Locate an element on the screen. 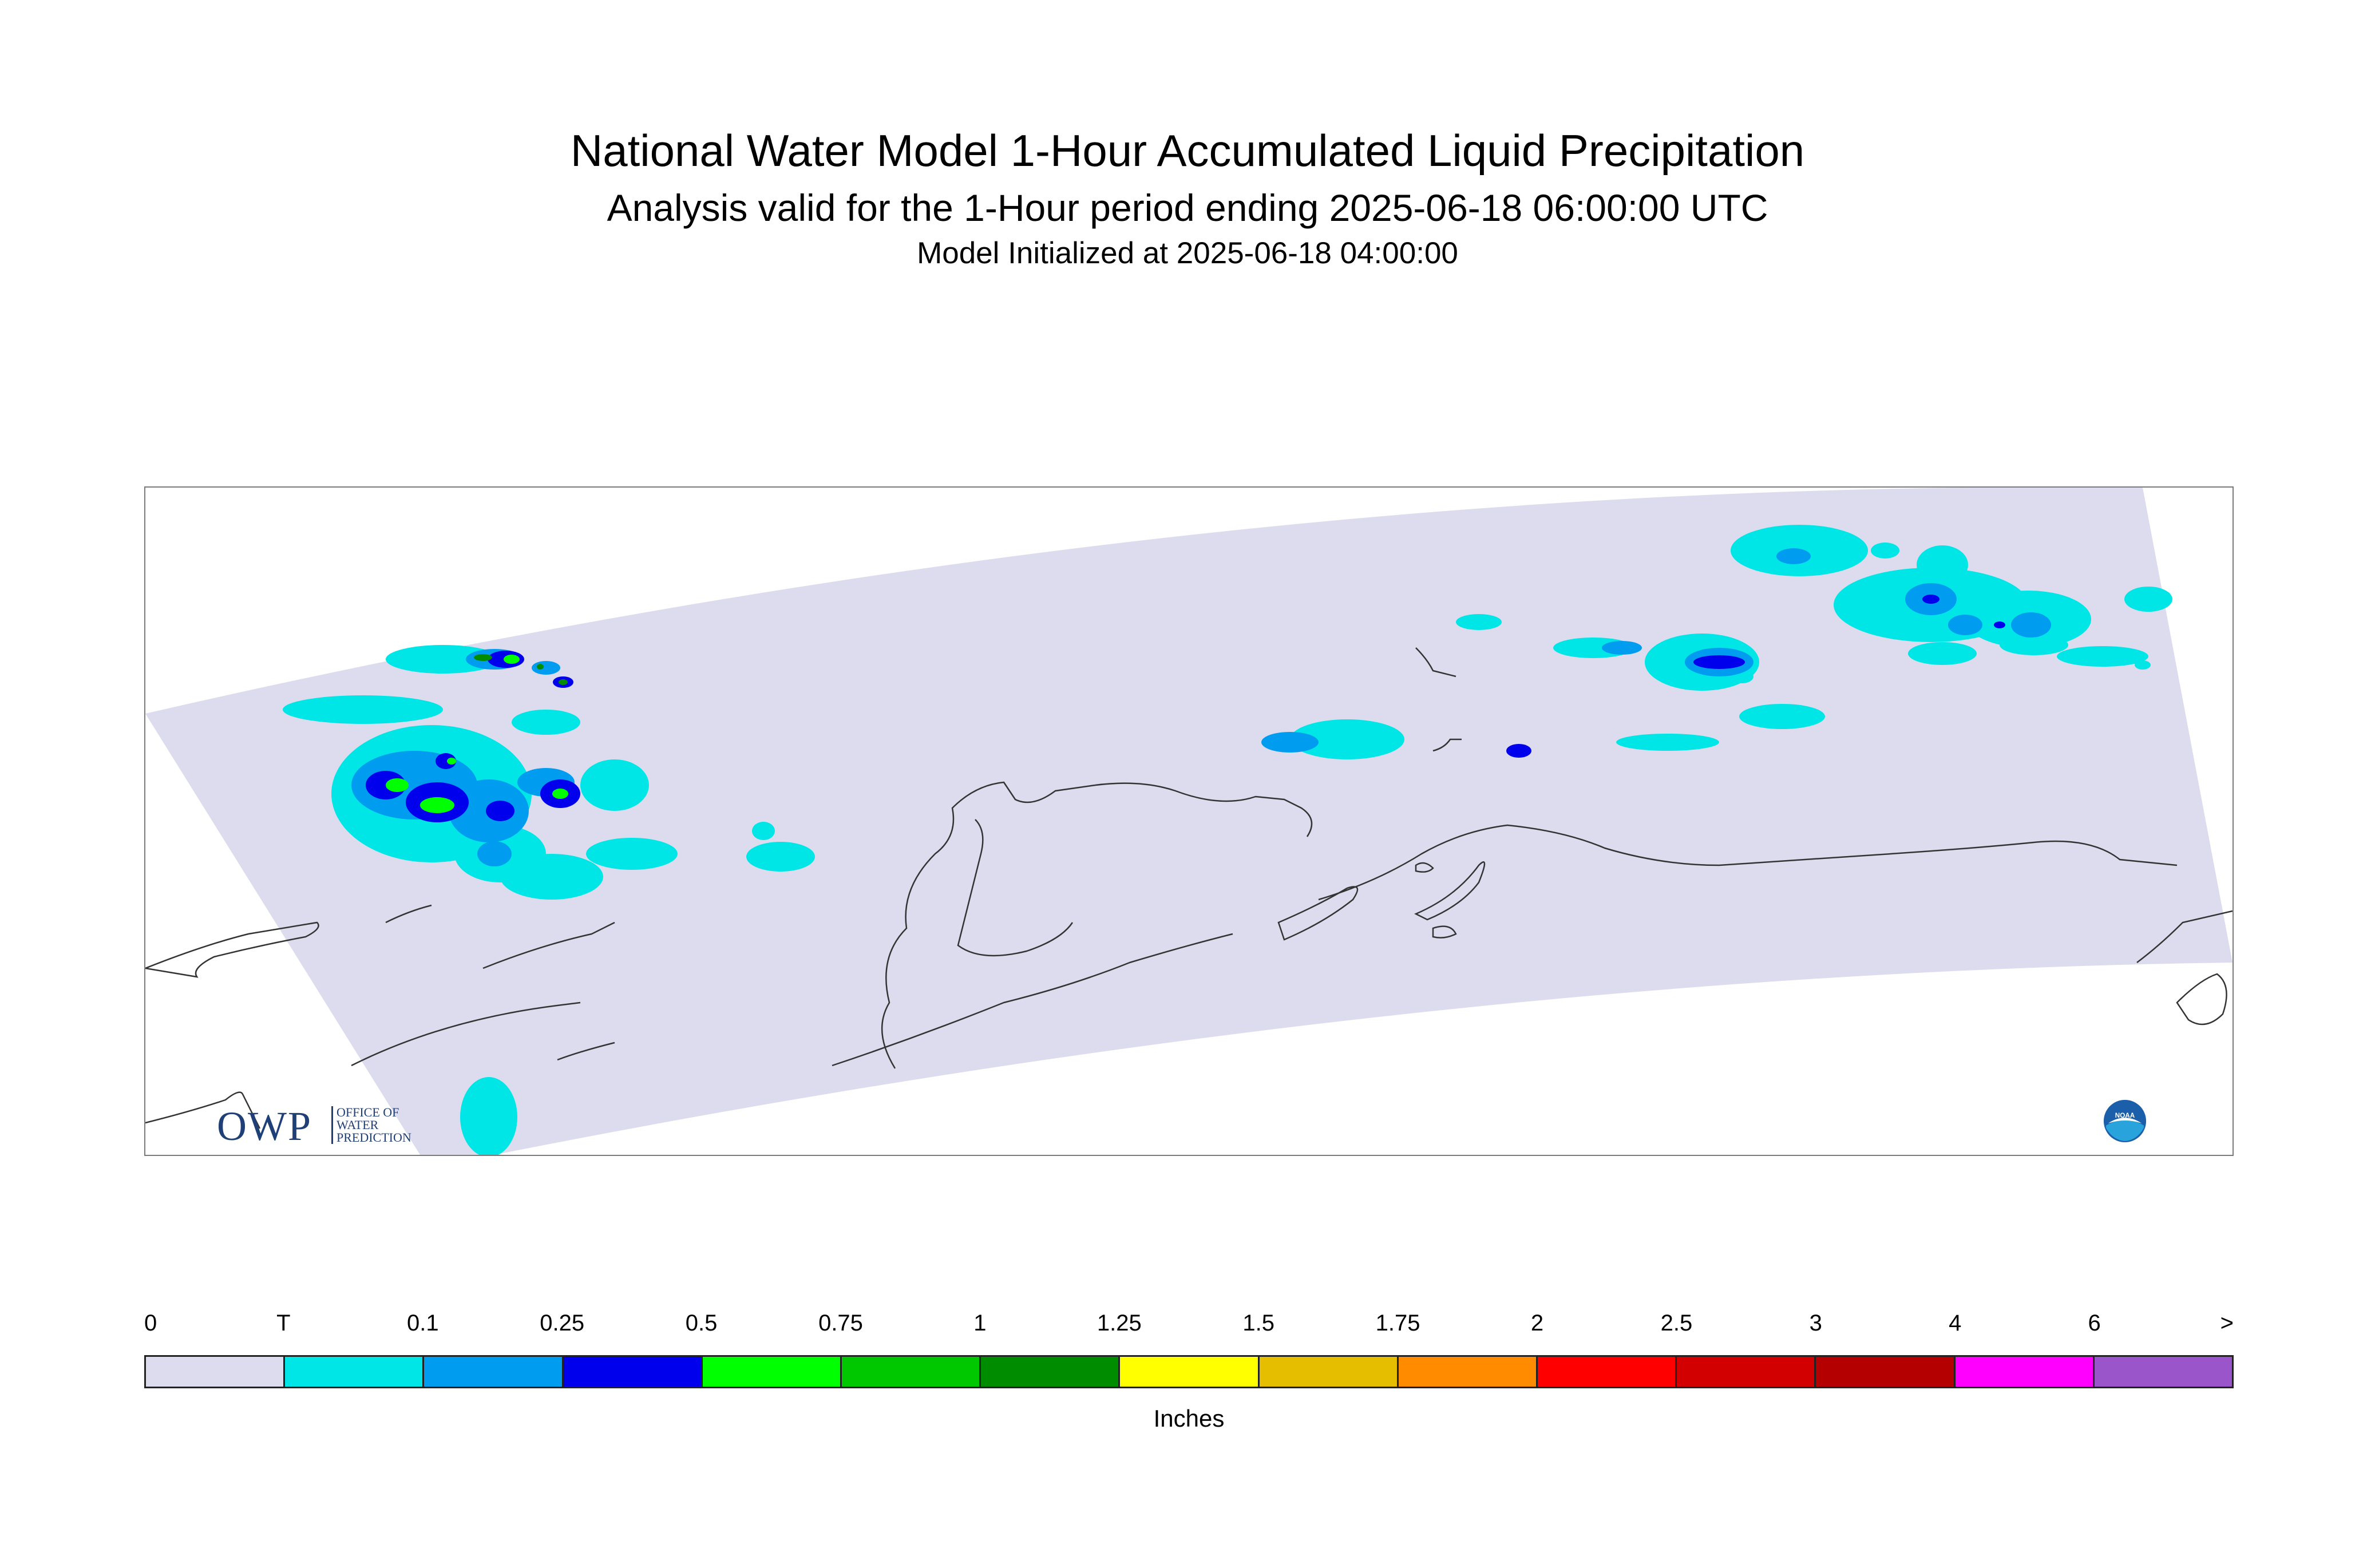 The width and height of the screenshot is (2375, 1568). coastline-nw-alaska is located at coordinates (989, 925).